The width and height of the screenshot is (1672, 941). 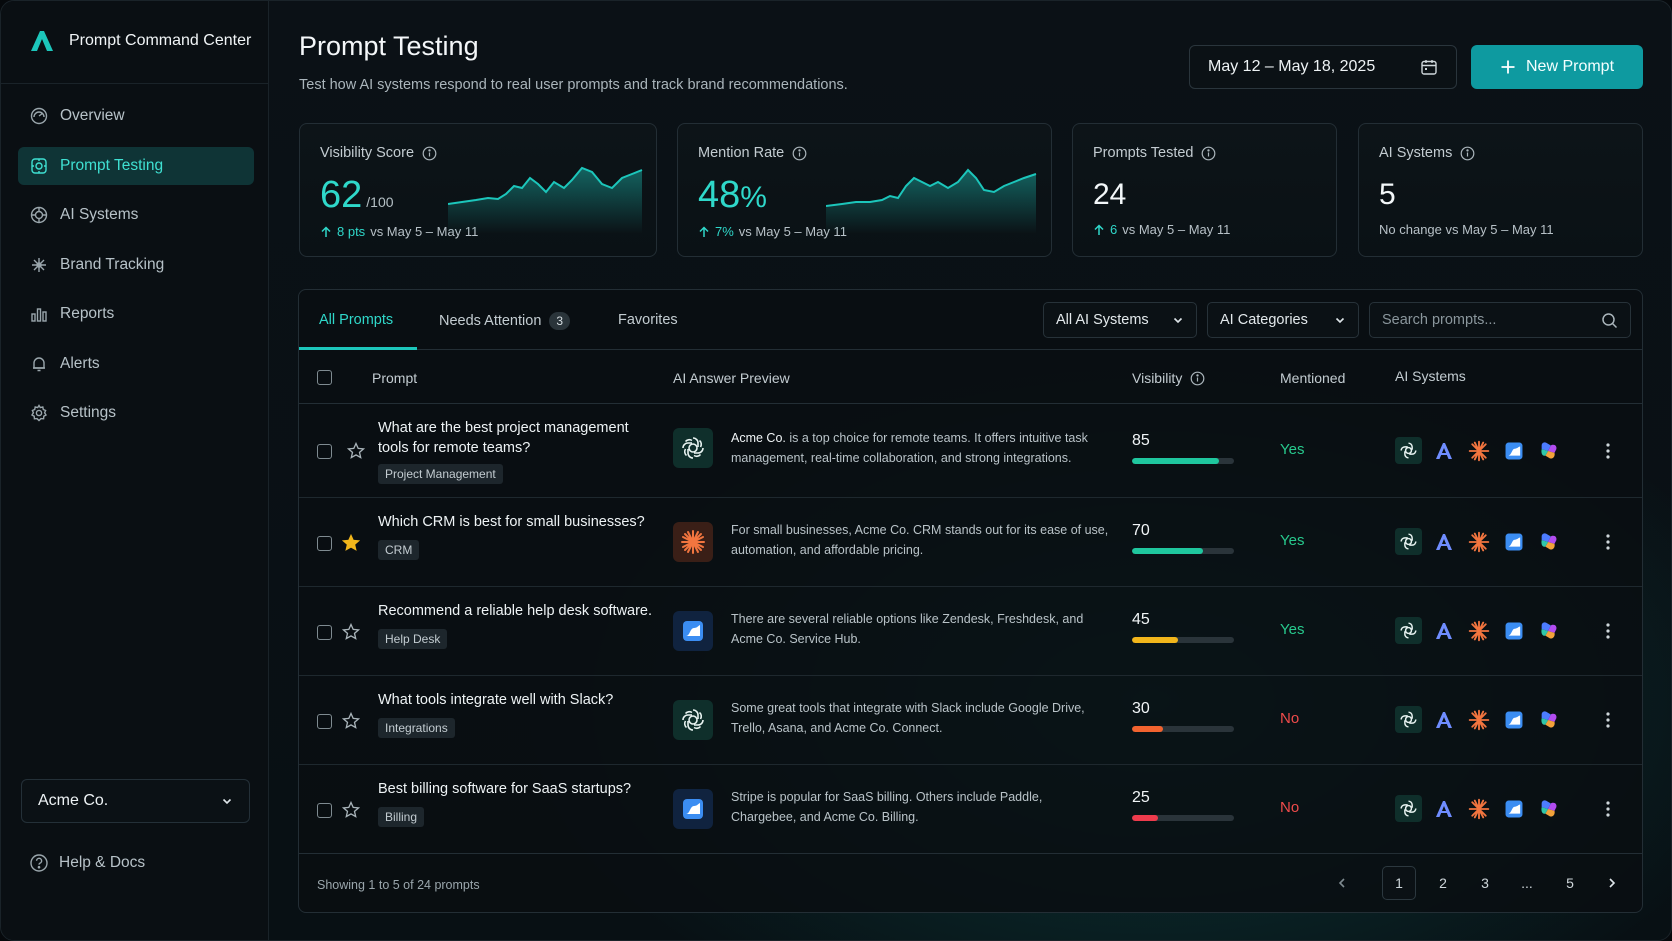 What do you see at coordinates (1487, 320) in the screenshot?
I see `search-input` at bounding box center [1487, 320].